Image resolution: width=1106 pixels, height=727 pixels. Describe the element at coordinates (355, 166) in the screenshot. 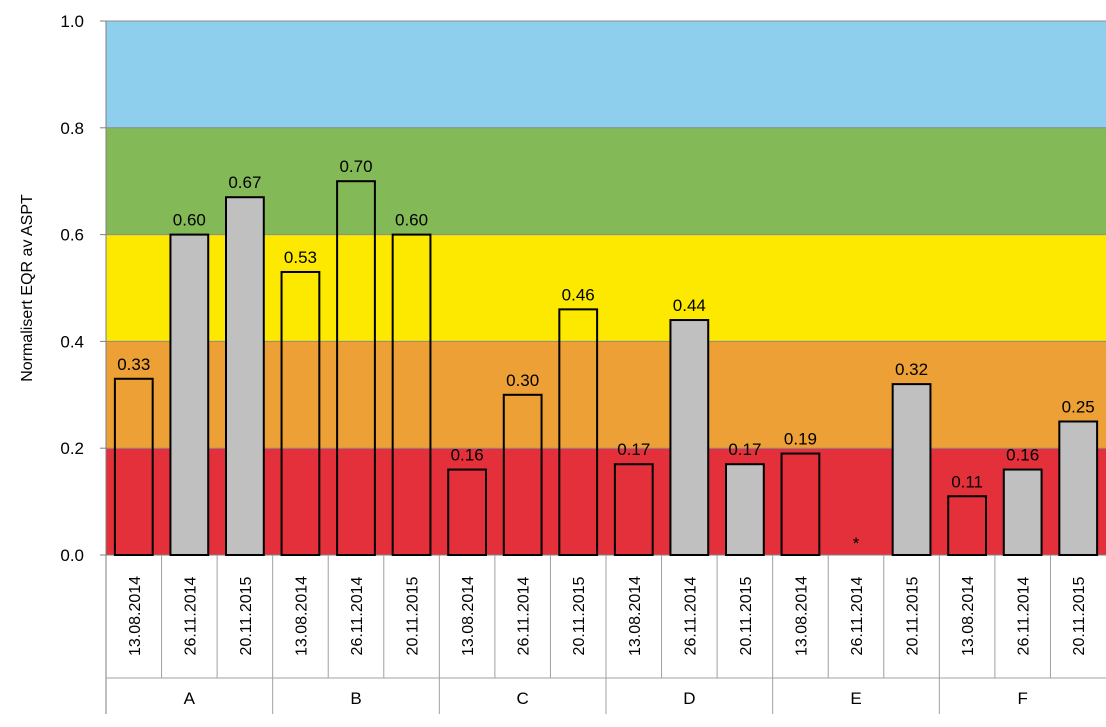

I see `data-label: 0.70` at that location.